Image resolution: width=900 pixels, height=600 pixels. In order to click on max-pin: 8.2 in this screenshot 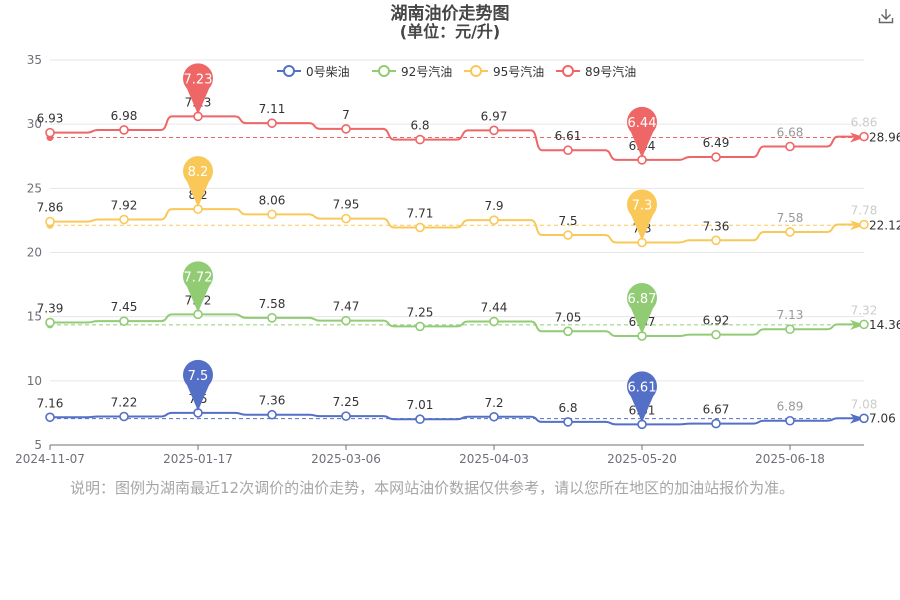, I will do `click(198, 182)`.